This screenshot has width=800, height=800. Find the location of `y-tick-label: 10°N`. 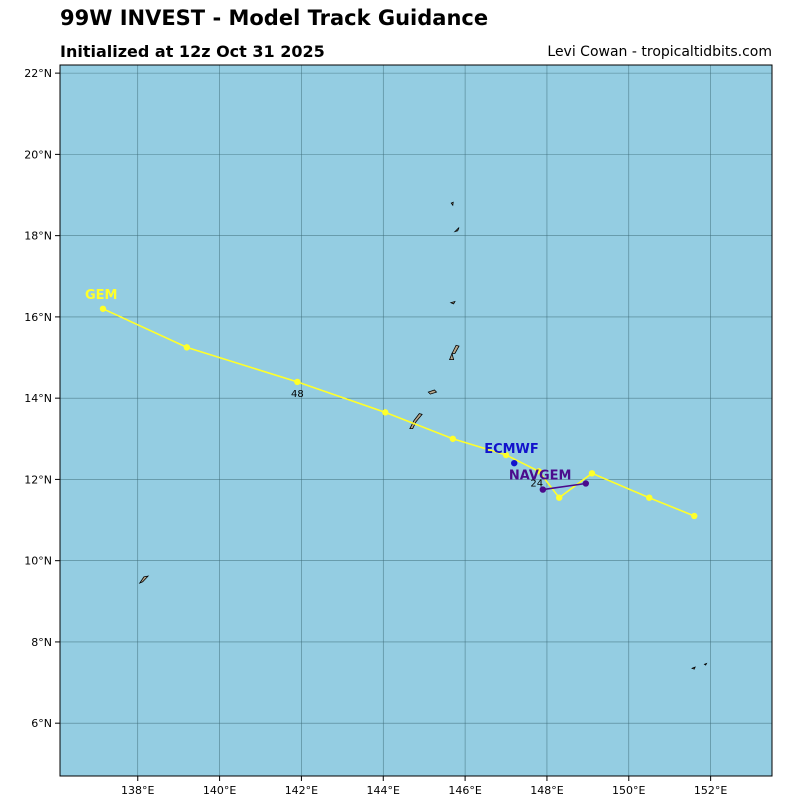

y-tick-label: 10°N is located at coordinates (38, 561).